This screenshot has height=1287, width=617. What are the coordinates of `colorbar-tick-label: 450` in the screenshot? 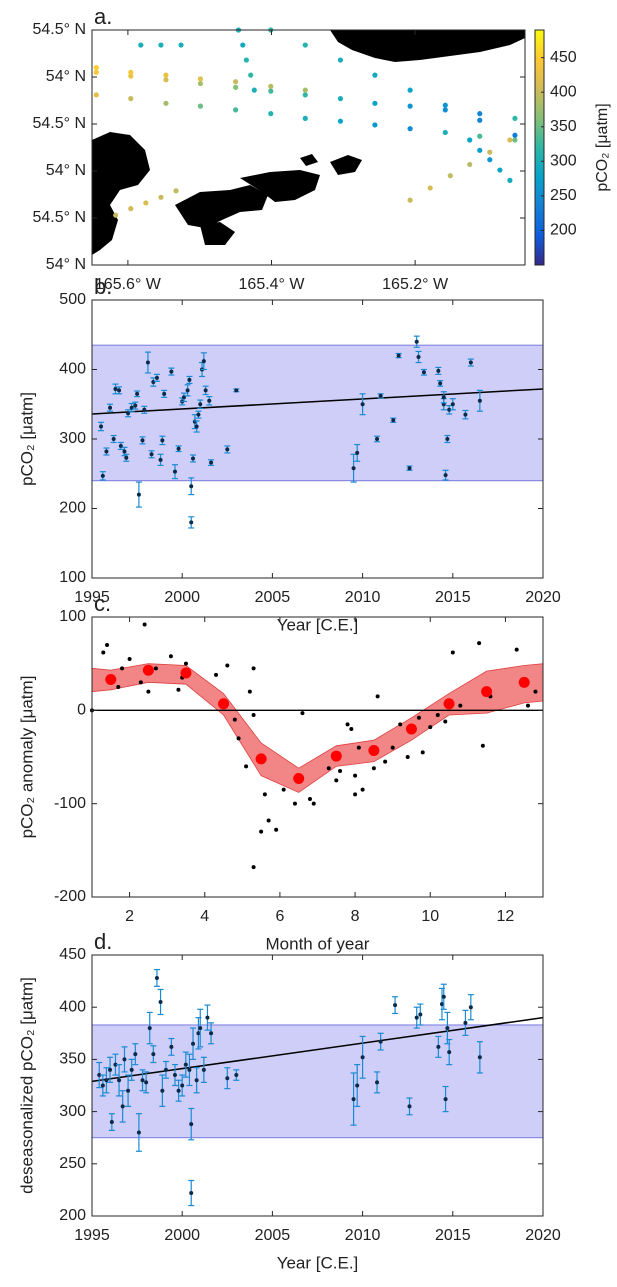 It's located at (563, 57).